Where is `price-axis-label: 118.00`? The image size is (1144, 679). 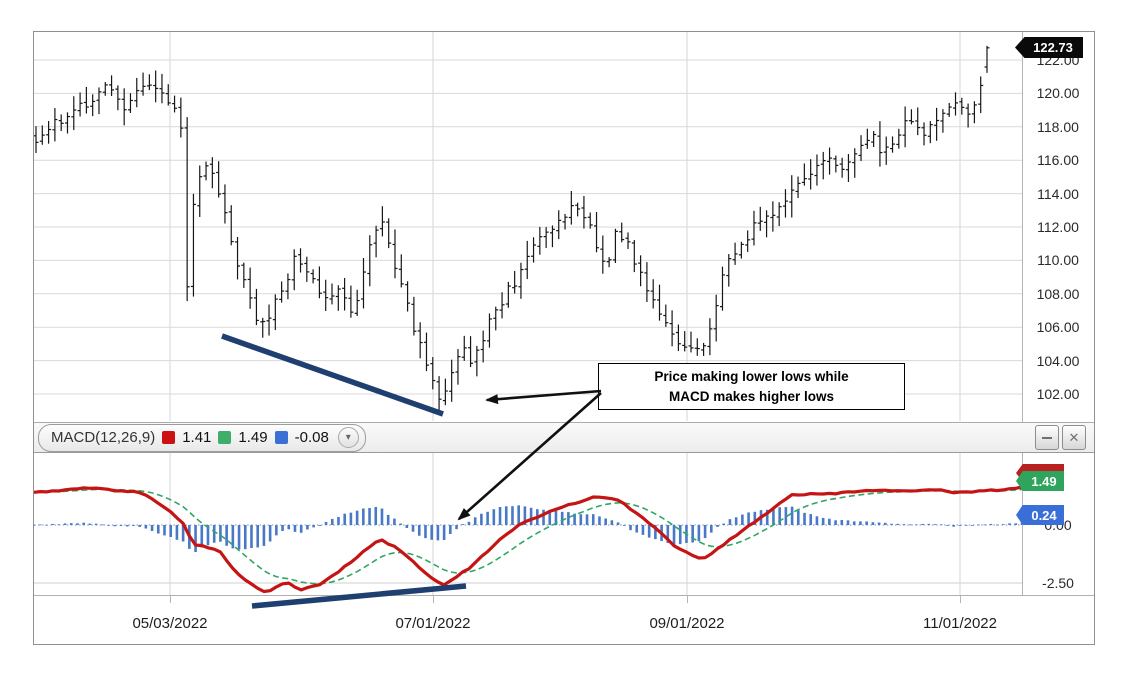
price-axis-label: 118.00 is located at coordinates (1058, 127).